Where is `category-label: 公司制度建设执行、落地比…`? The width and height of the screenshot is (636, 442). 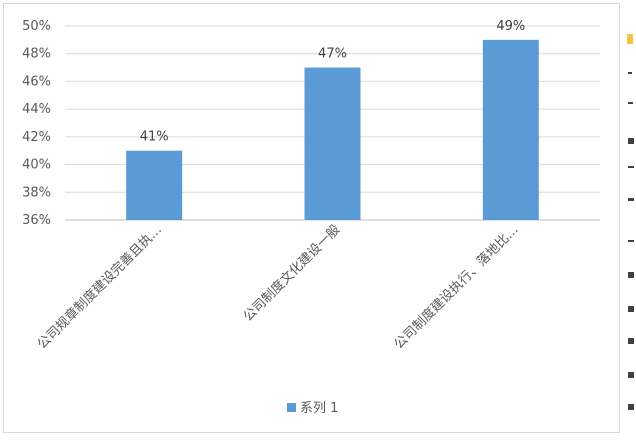
category-label: 公司制度建设执行、落地比… is located at coordinates (456, 287).